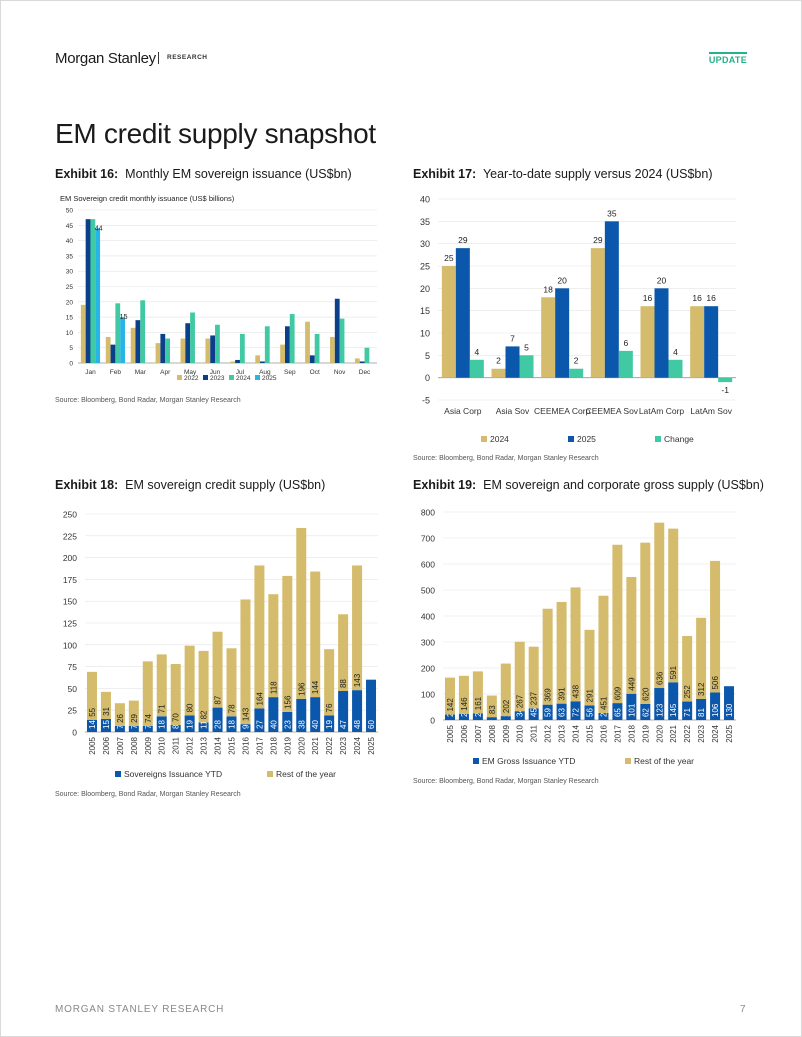 Image resolution: width=802 pixels, height=1037 pixels. Describe the element at coordinates (287, 702) in the screenshot. I see `data-label-upper: 156` at that location.